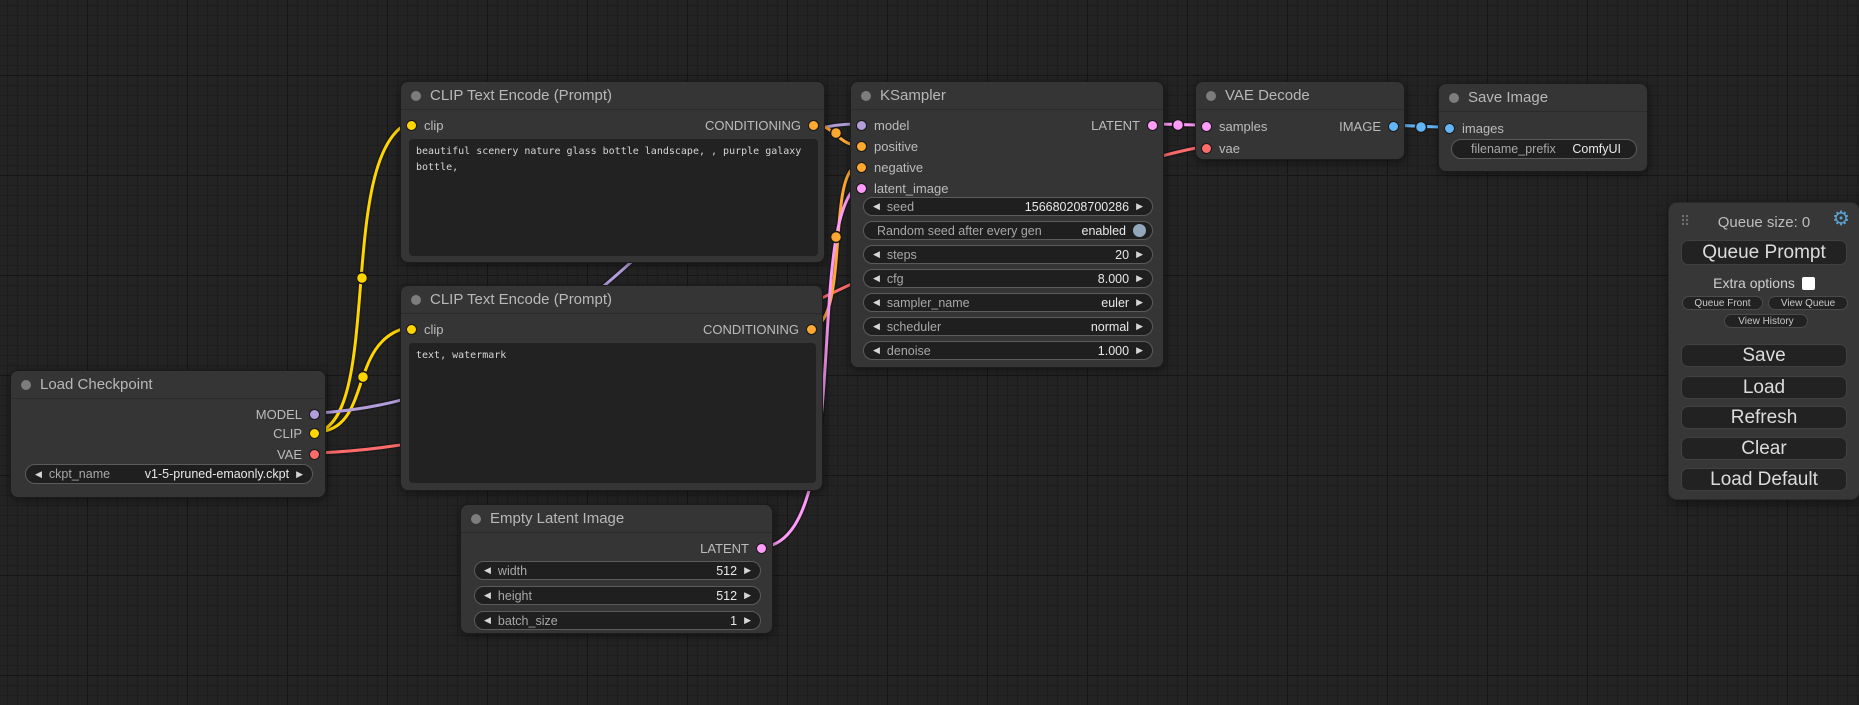  Describe the element at coordinates (900, 206) in the screenshot. I see `widget-label: seed` at that location.